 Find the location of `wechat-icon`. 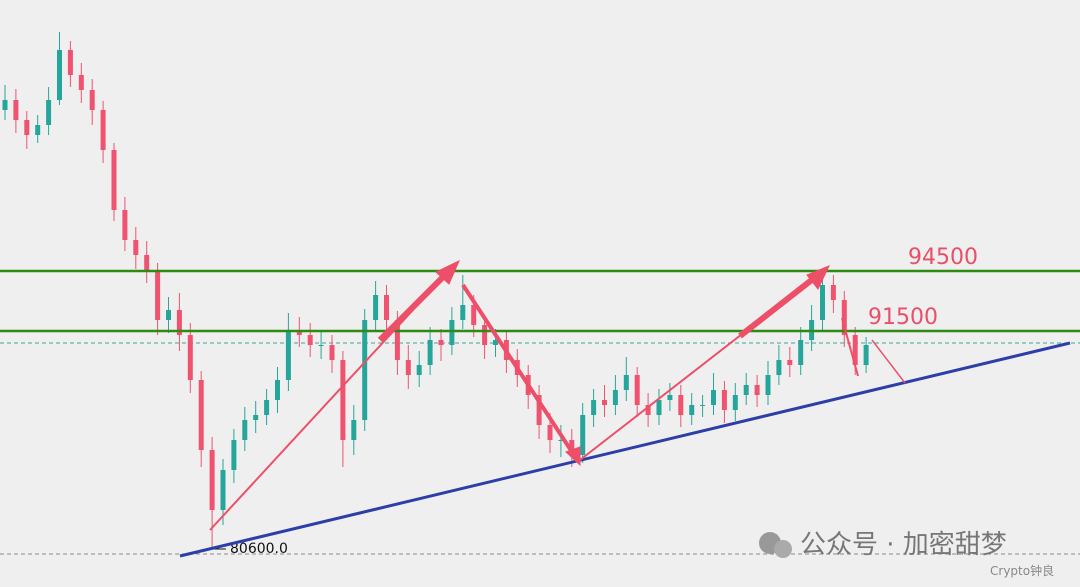

wechat-icon is located at coordinates (783, 549).